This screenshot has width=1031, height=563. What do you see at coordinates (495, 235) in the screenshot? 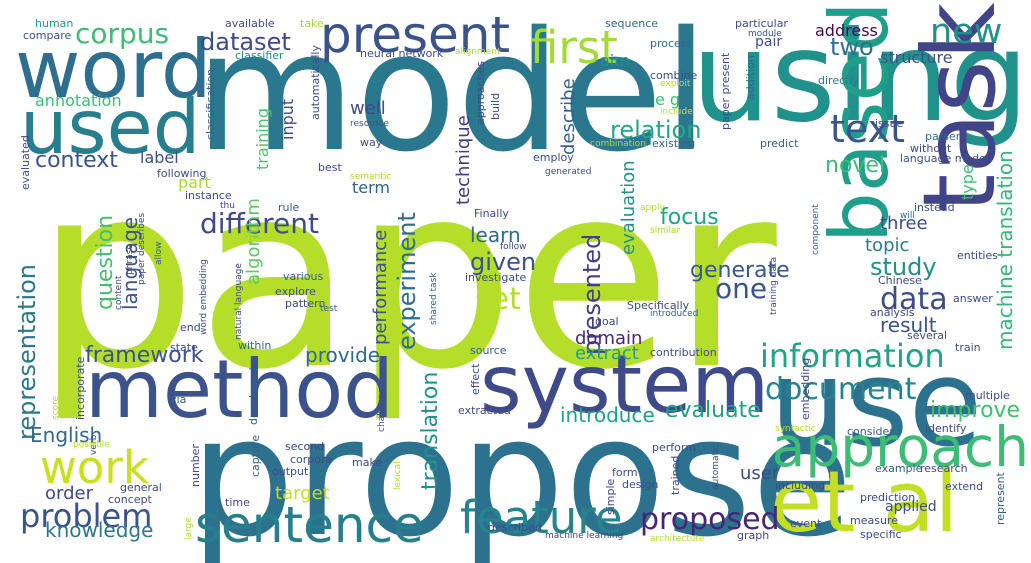
I see `word-learn: learn` at bounding box center [495, 235].